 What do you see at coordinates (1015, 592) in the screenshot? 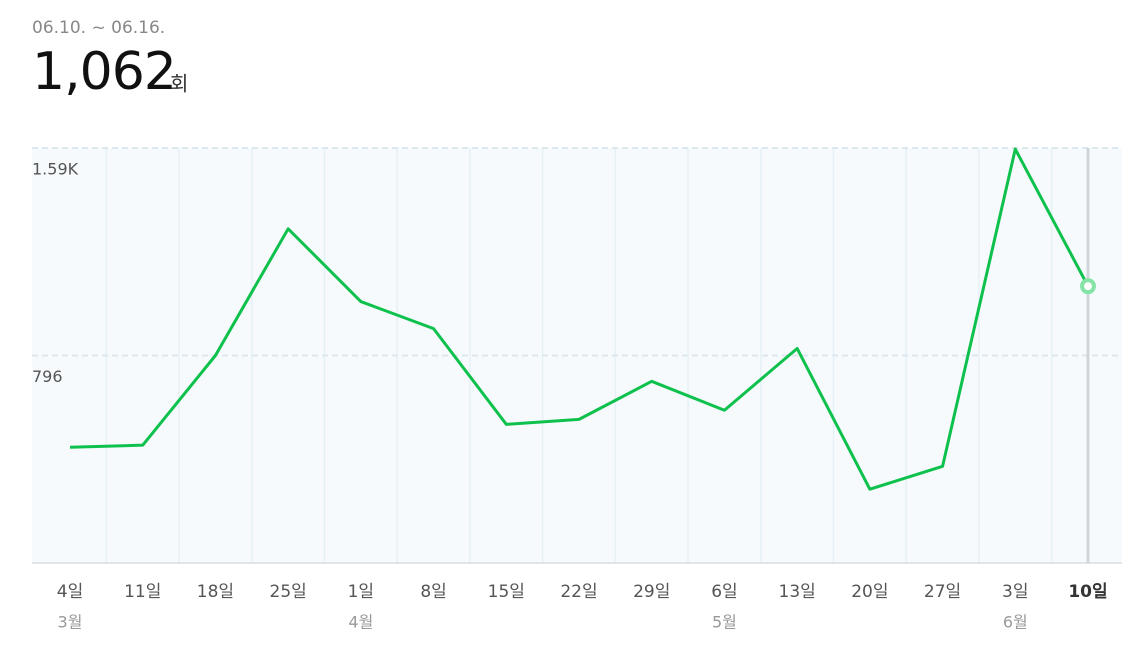
I see `x-tick-label: 3일` at bounding box center [1015, 592].